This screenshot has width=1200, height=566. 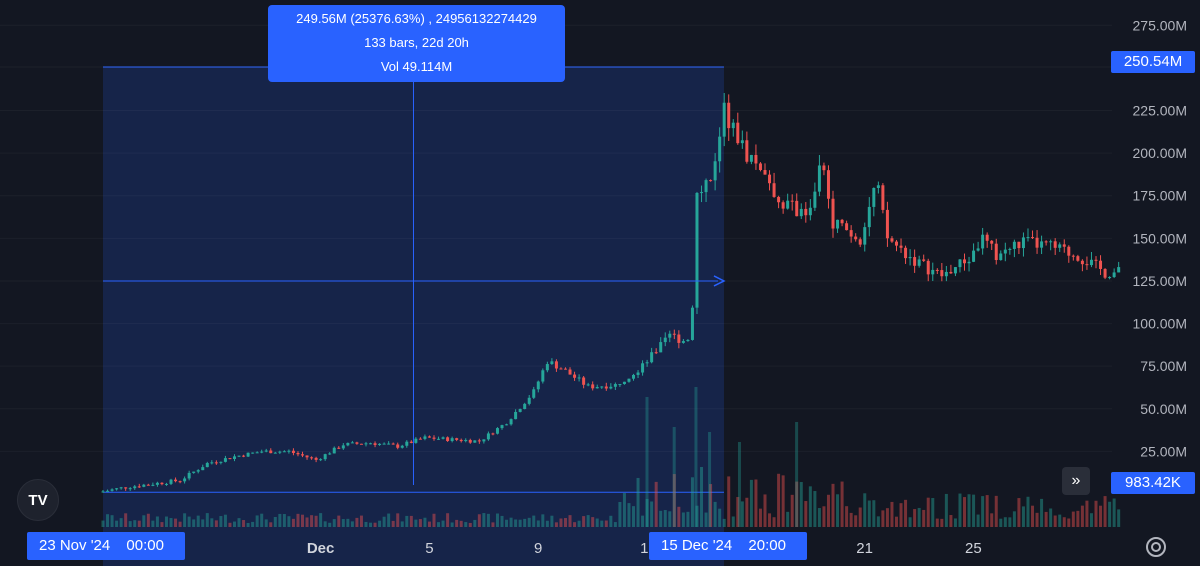 What do you see at coordinates (1160, 153) in the screenshot?
I see `y-tick-label: 200.00M` at bounding box center [1160, 153].